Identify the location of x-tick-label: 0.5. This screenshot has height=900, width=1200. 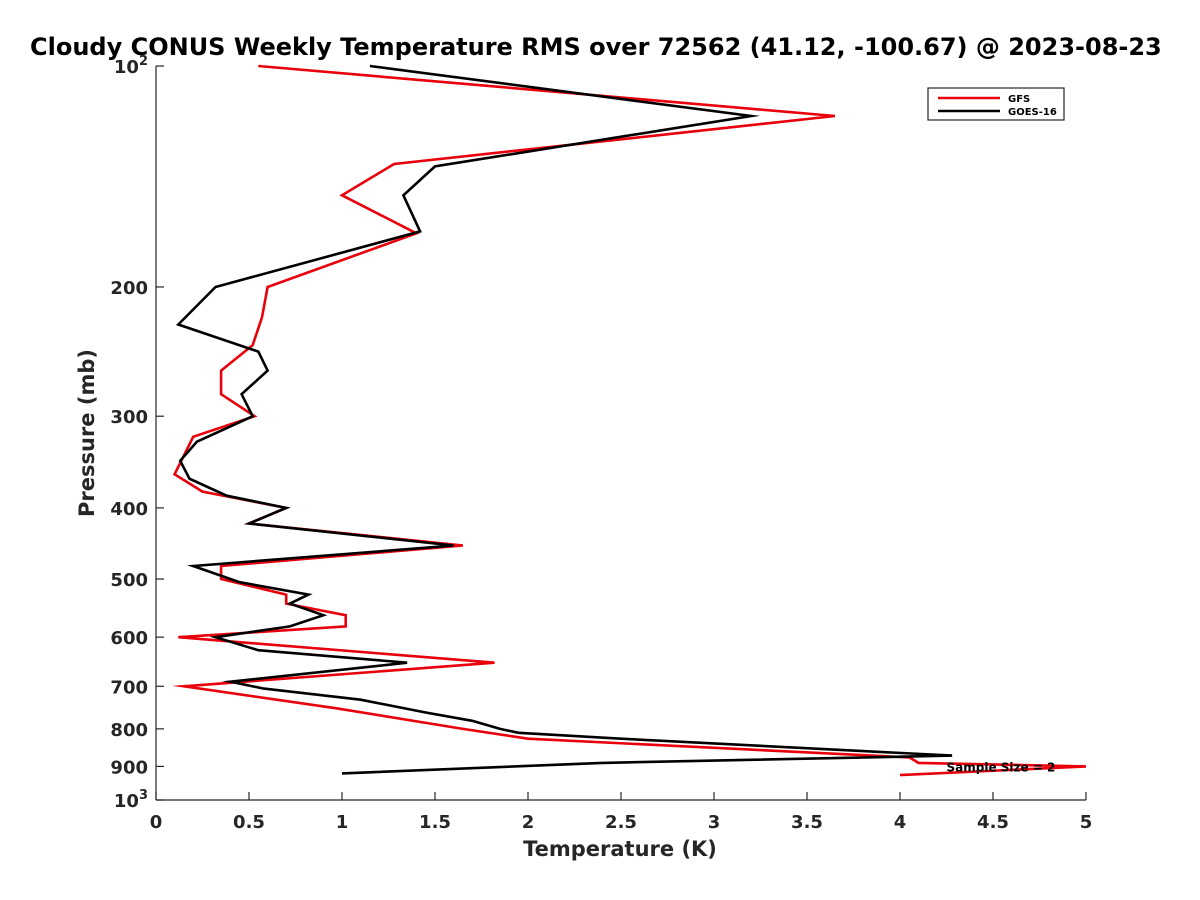
(249, 822).